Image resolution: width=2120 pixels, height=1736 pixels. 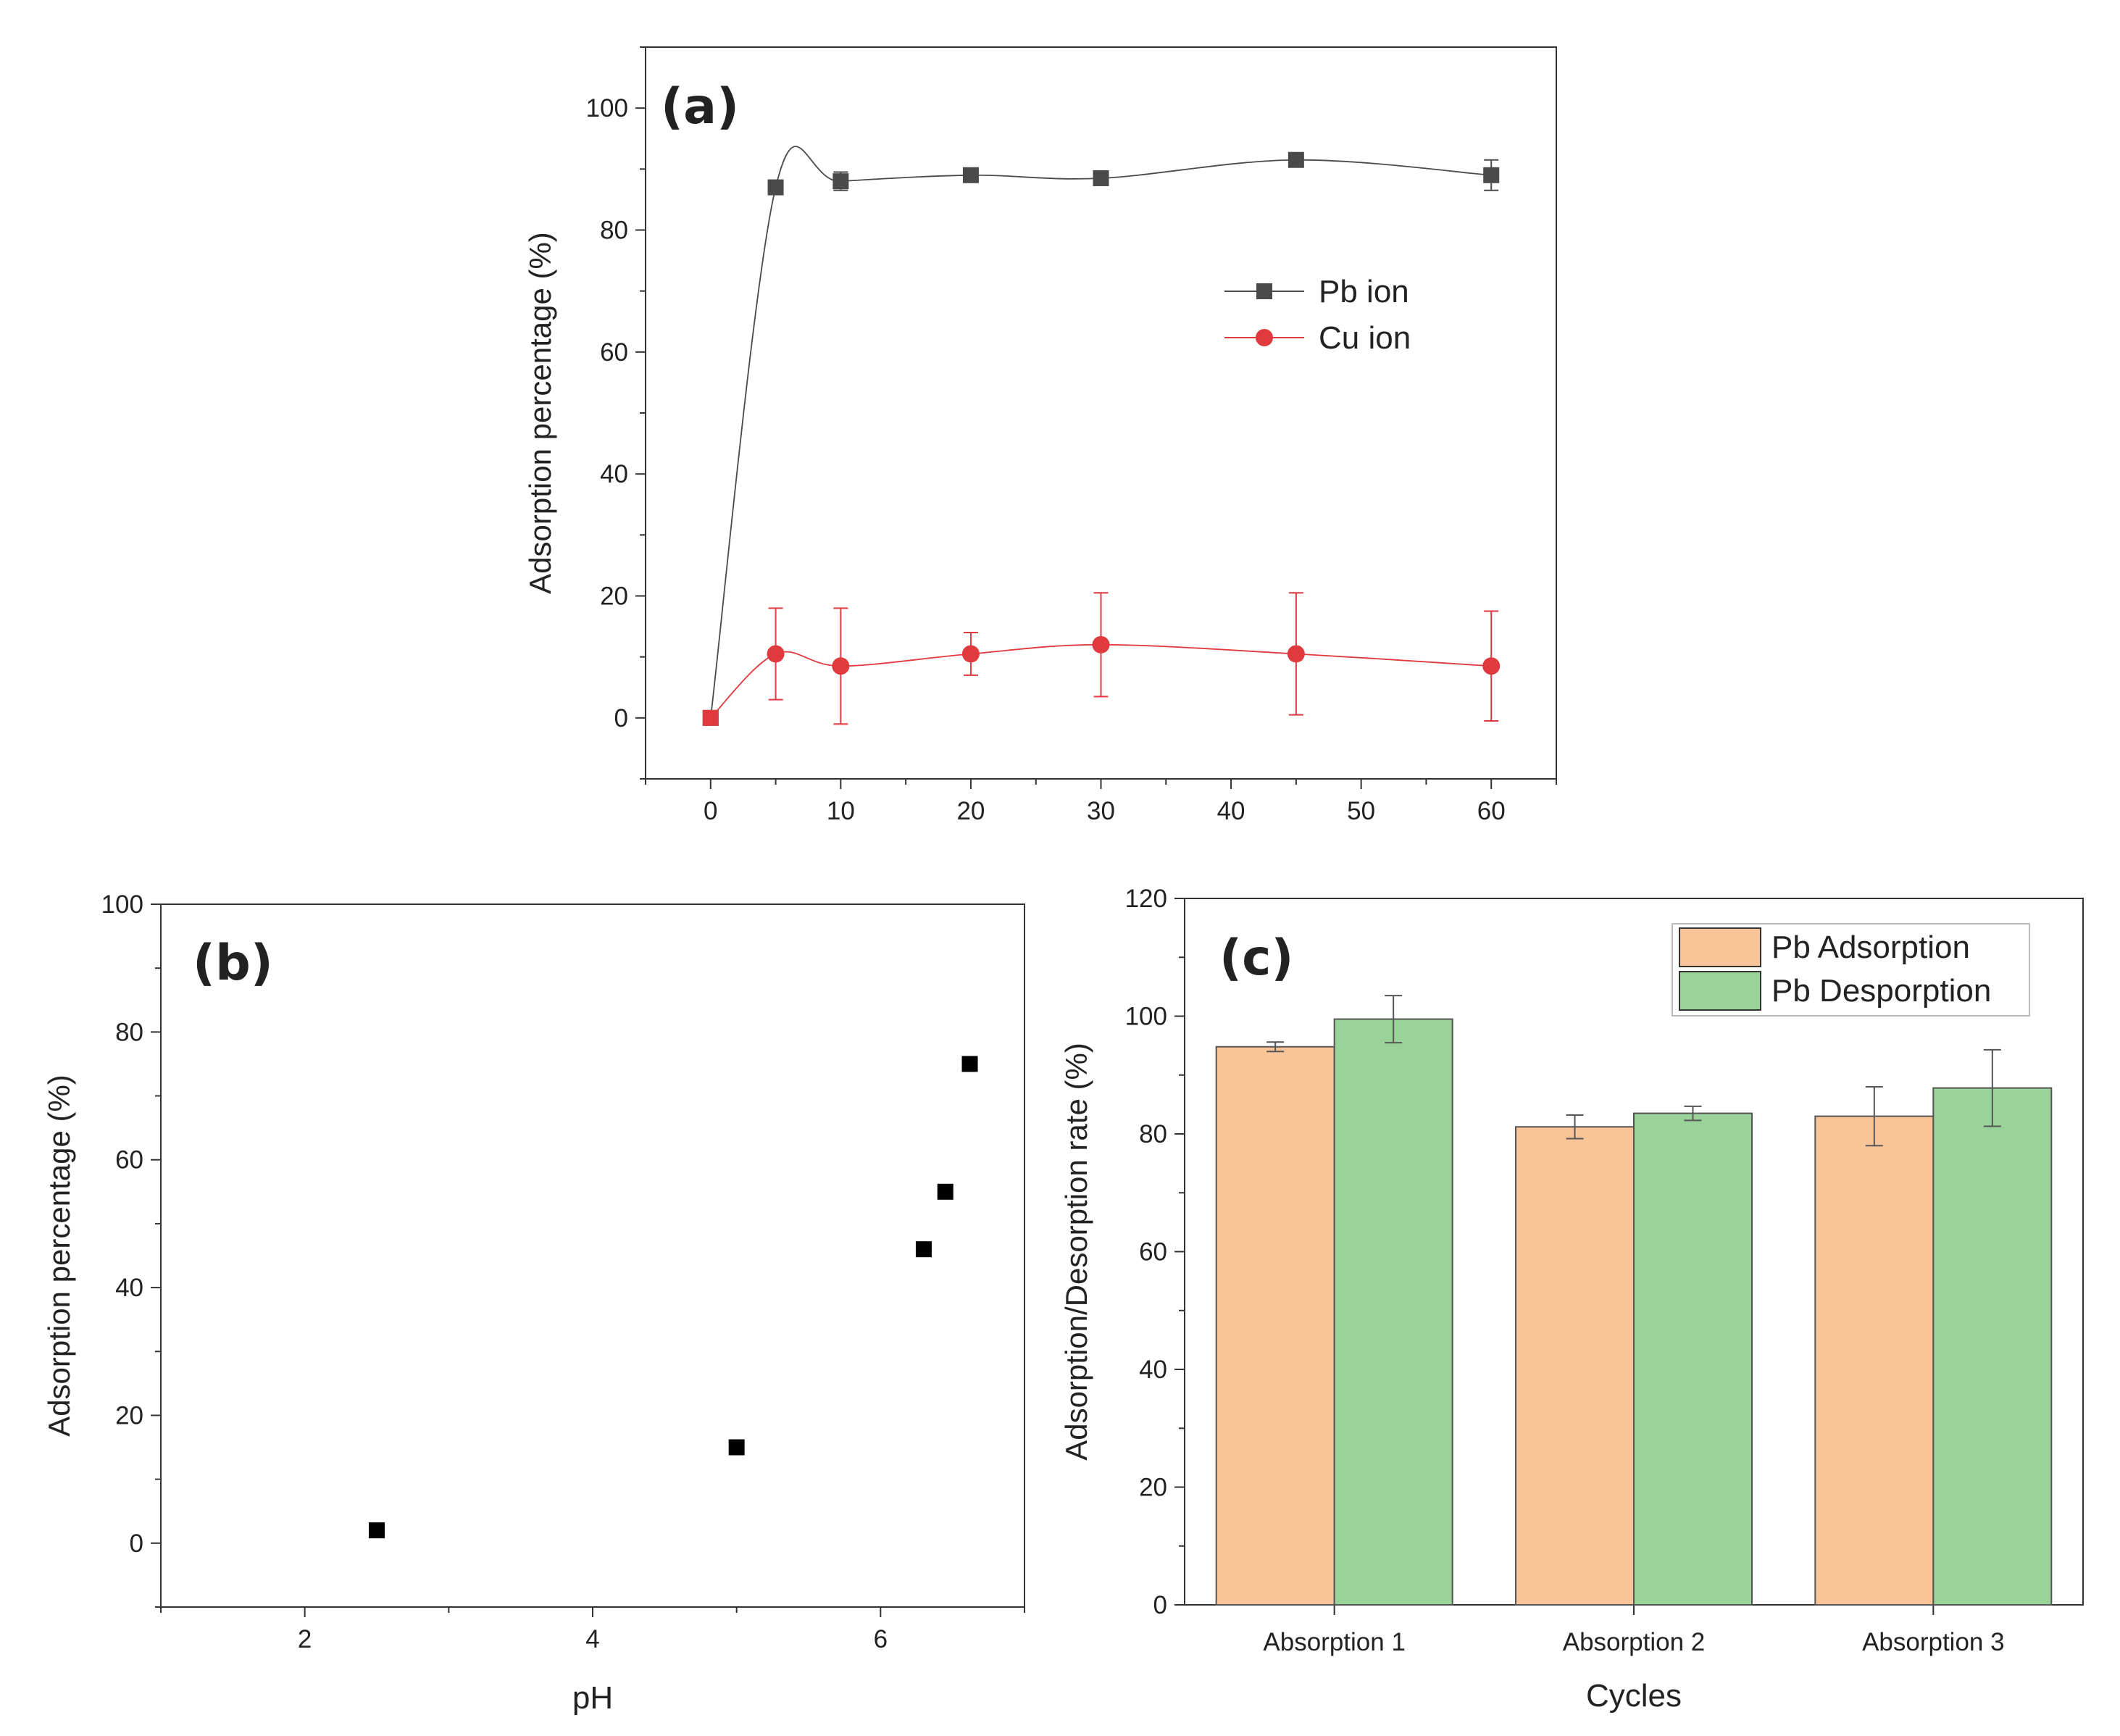 What do you see at coordinates (592, 1698) in the screenshot?
I see `x-axis-label: pH` at bounding box center [592, 1698].